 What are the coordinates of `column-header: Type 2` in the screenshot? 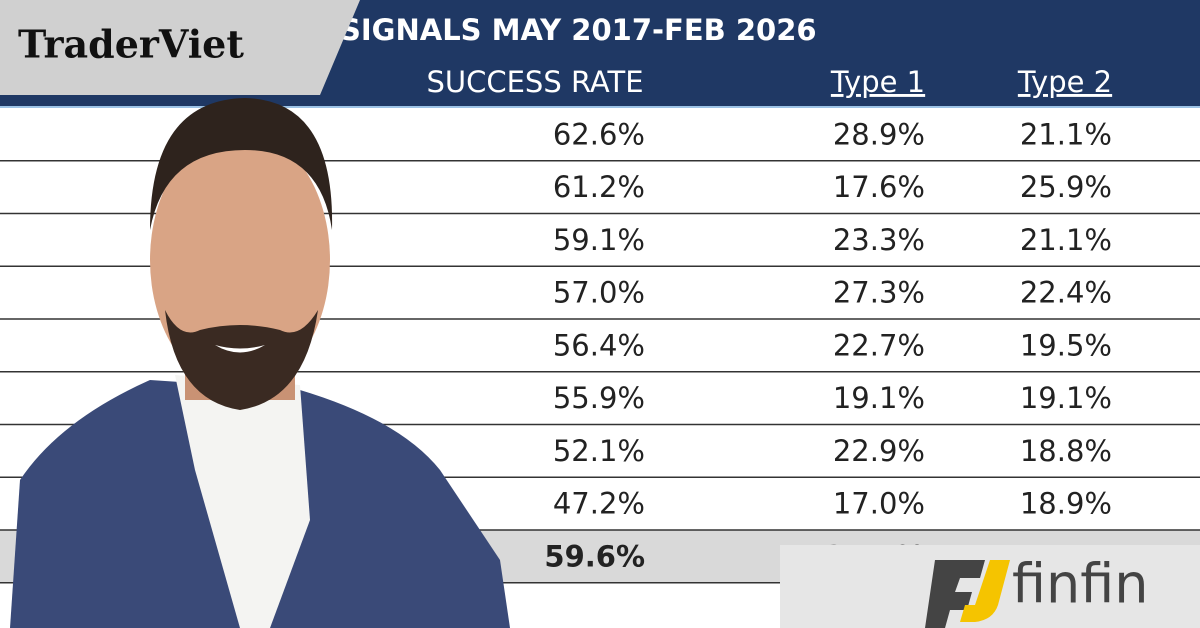 It's located at (1064, 82).